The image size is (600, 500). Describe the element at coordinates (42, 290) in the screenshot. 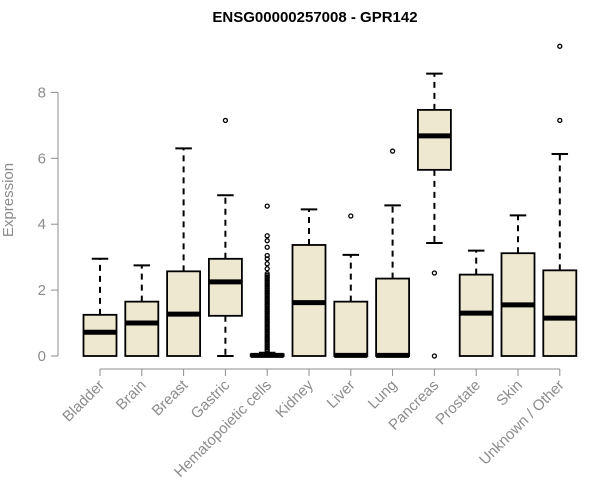

I see `y-tick-label: 2` at that location.